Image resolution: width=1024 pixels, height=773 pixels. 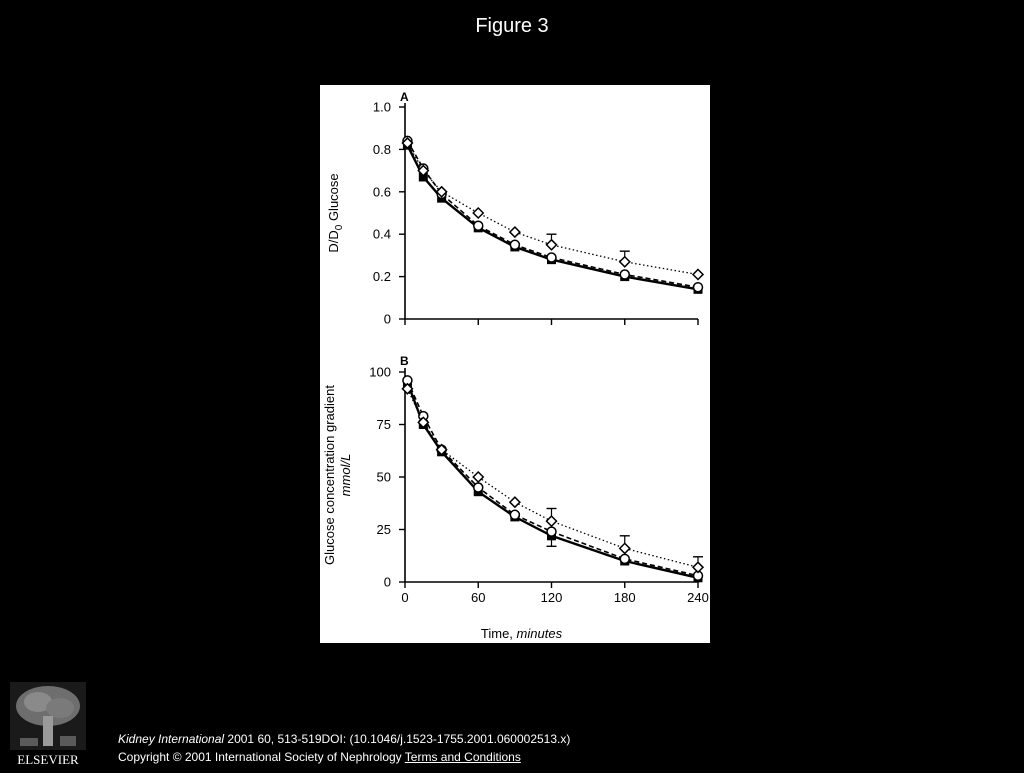 I want to click on x-tick-label: 0, so click(x=404, y=597).